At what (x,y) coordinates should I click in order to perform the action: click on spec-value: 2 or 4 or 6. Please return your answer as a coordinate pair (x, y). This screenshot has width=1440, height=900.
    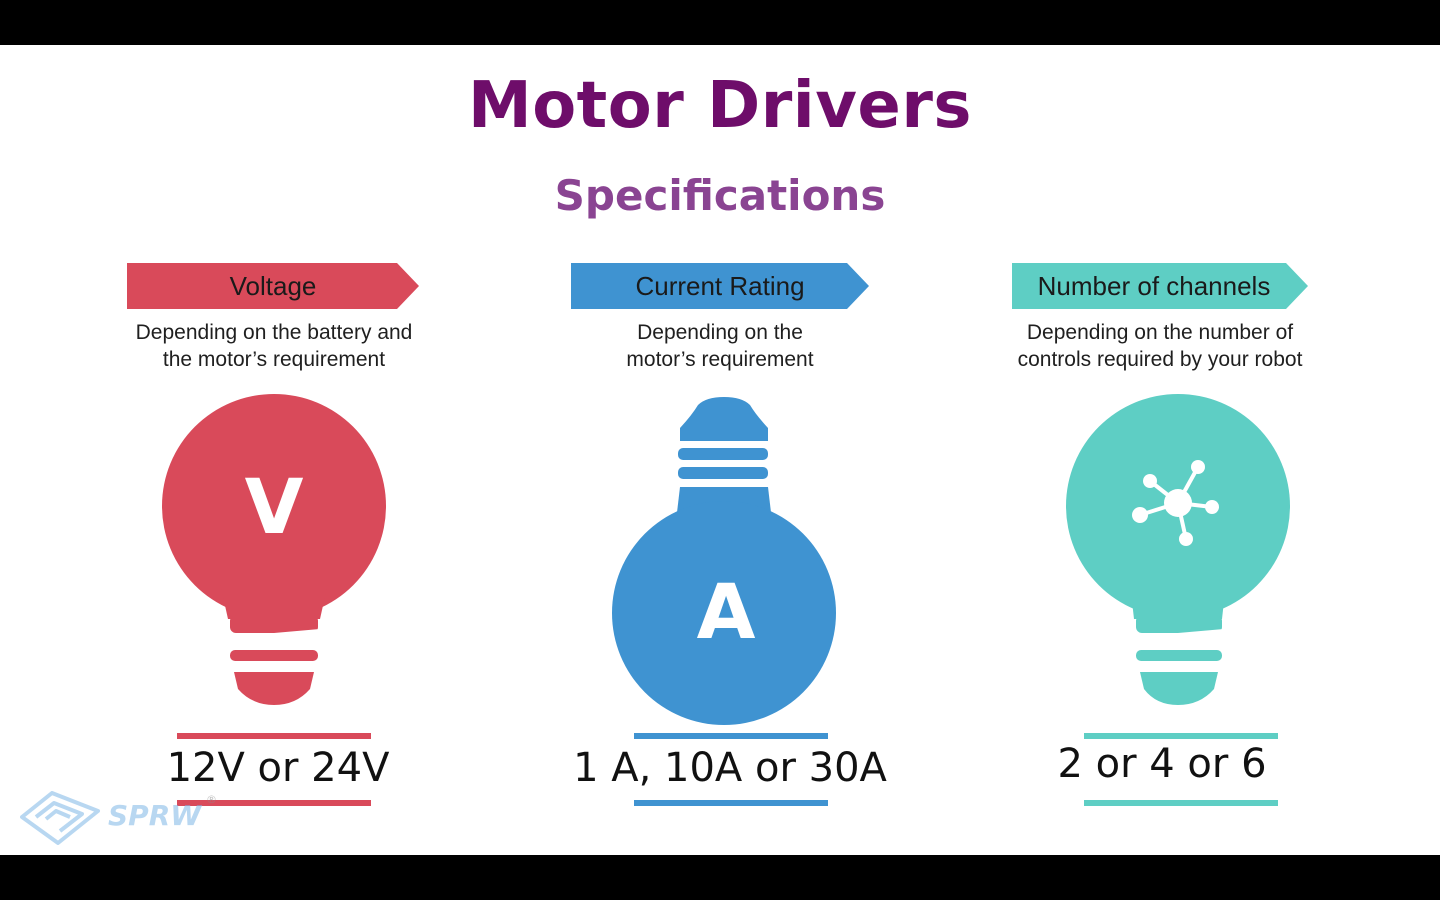
    Looking at the image, I should click on (1162, 764).